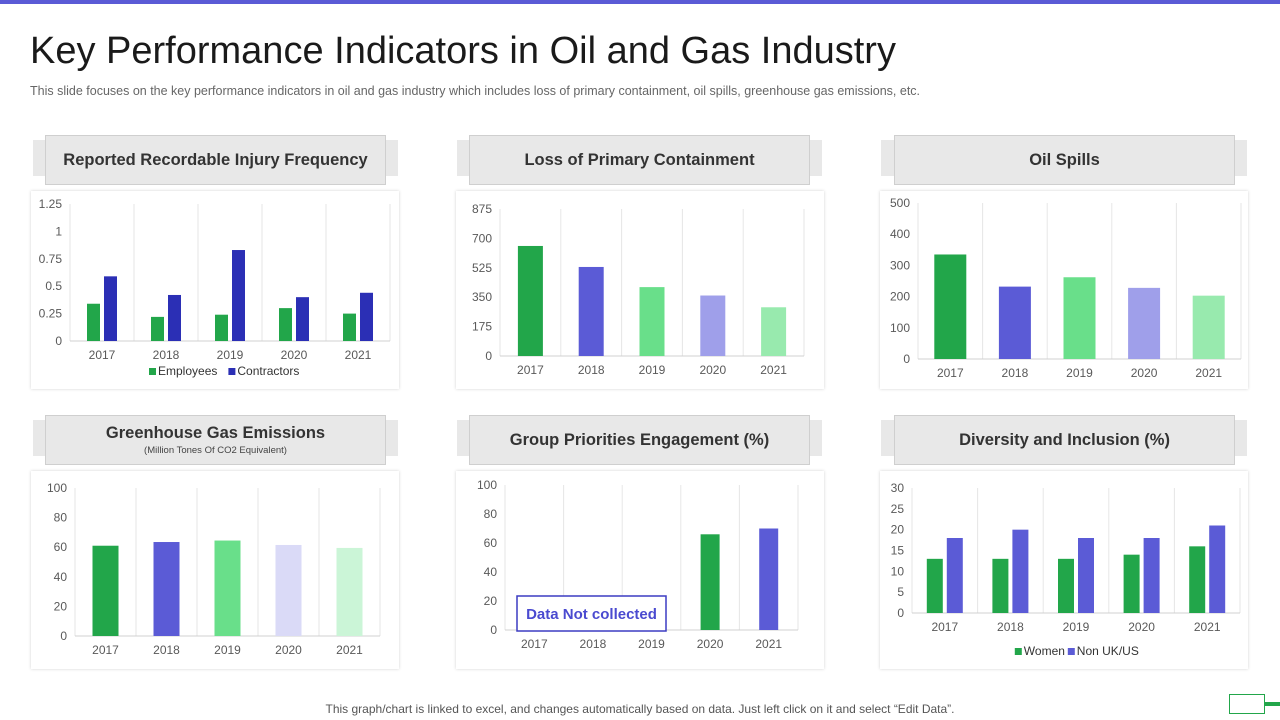  Describe the element at coordinates (1131, 583) in the screenshot. I see `chart-6-bar-women-2020` at that location.